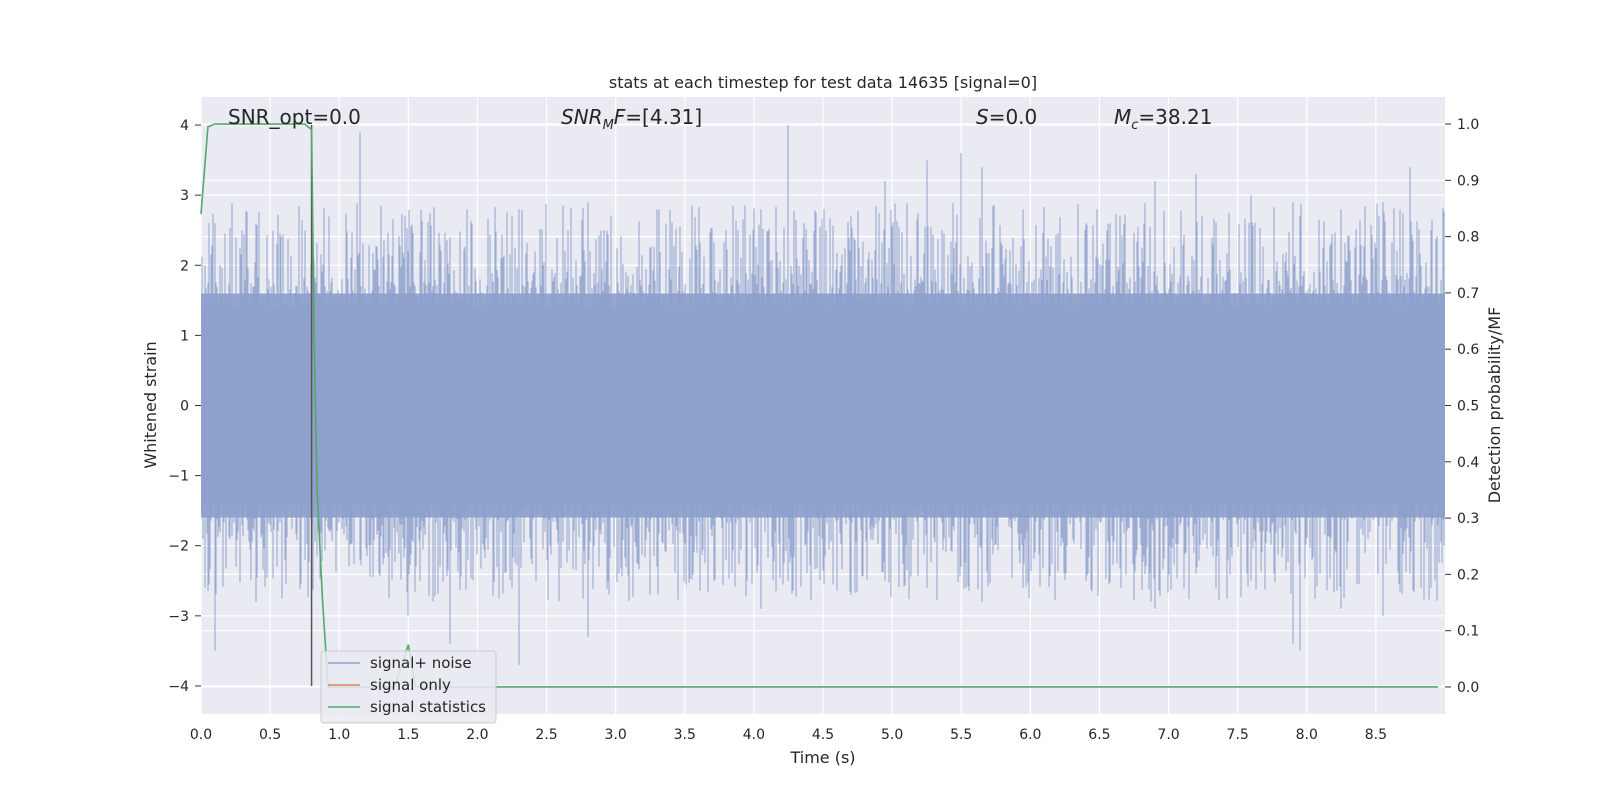  What do you see at coordinates (1468, 238) in the screenshot?
I see `y-right-tick-label: 0.8` at bounding box center [1468, 238].